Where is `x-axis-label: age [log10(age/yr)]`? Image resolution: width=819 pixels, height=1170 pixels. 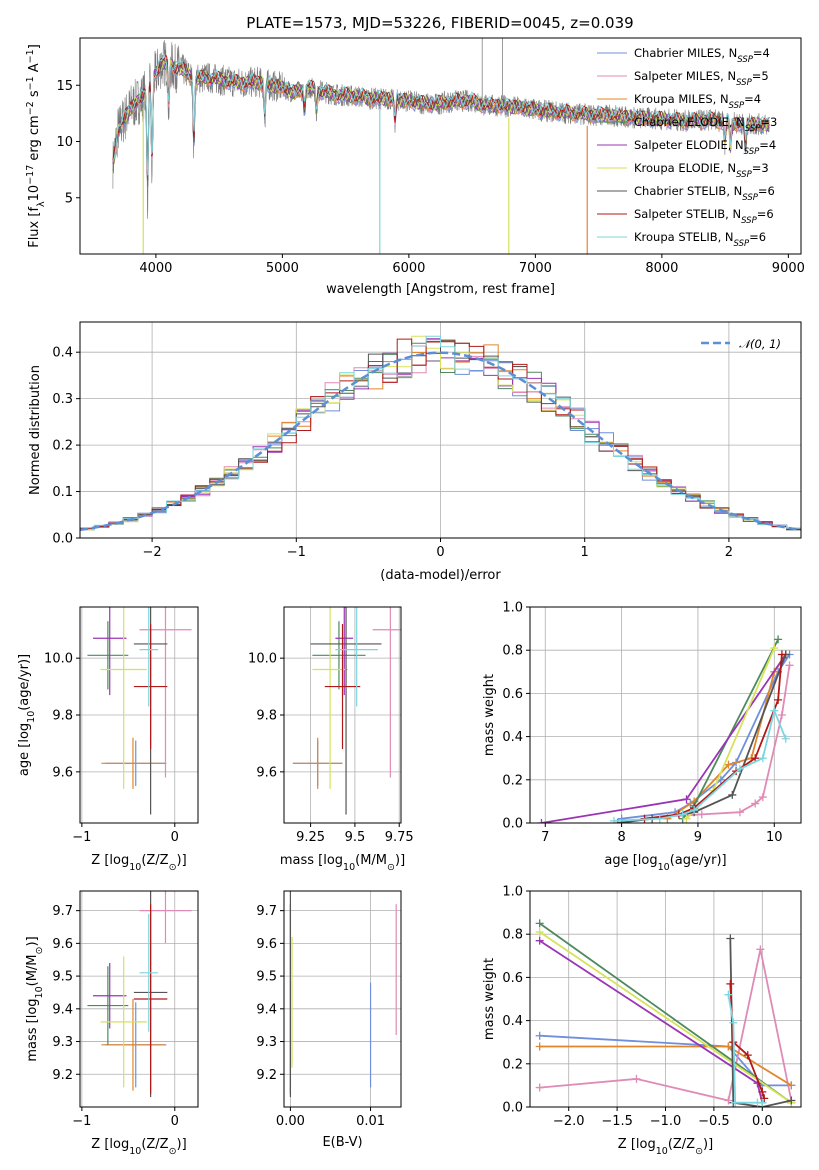 x-axis-label: age [log10(age/yr)] is located at coordinates (665, 863).